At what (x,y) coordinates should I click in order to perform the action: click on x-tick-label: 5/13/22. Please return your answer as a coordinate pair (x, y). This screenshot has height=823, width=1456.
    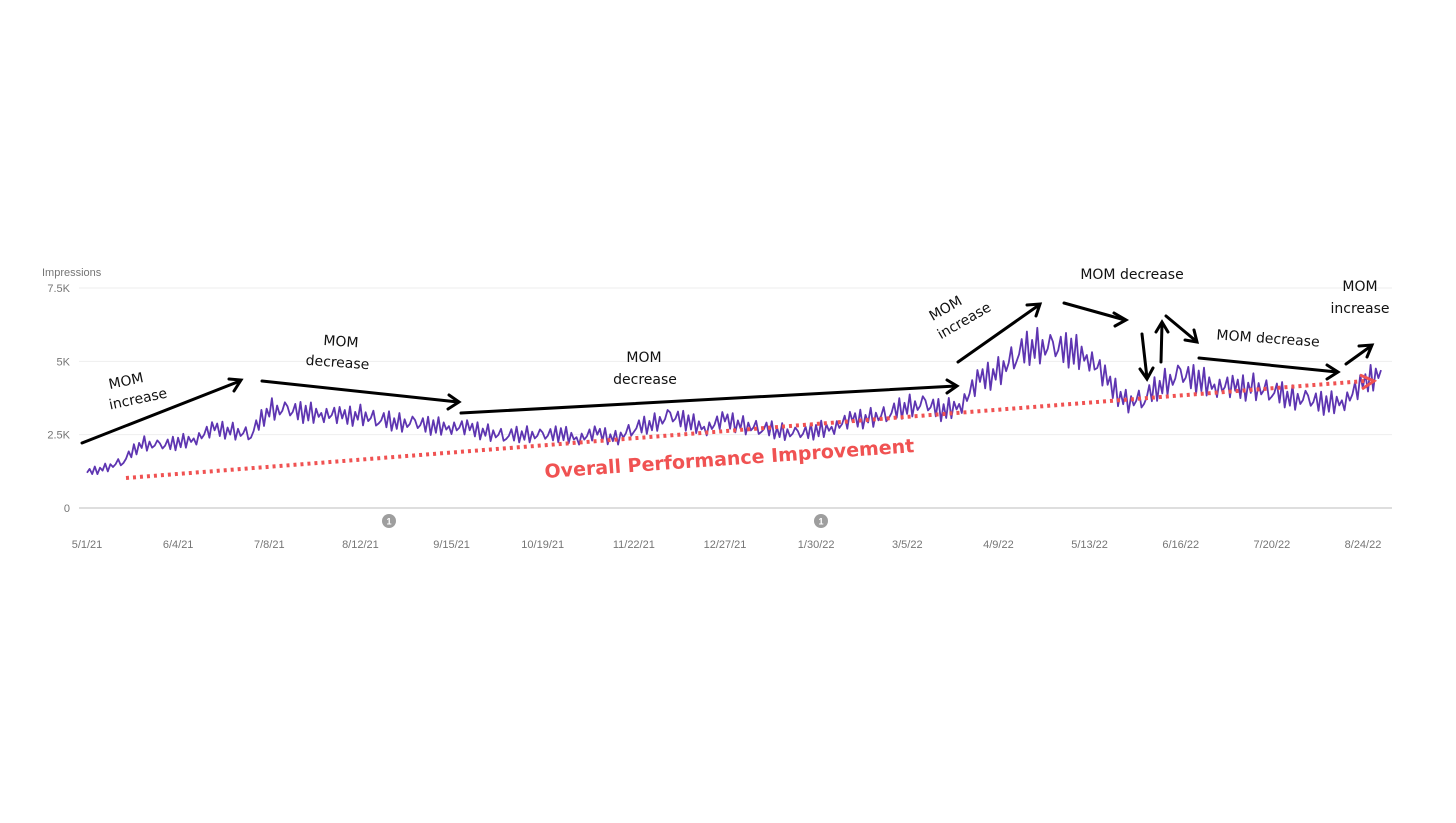
    Looking at the image, I should click on (1089, 545).